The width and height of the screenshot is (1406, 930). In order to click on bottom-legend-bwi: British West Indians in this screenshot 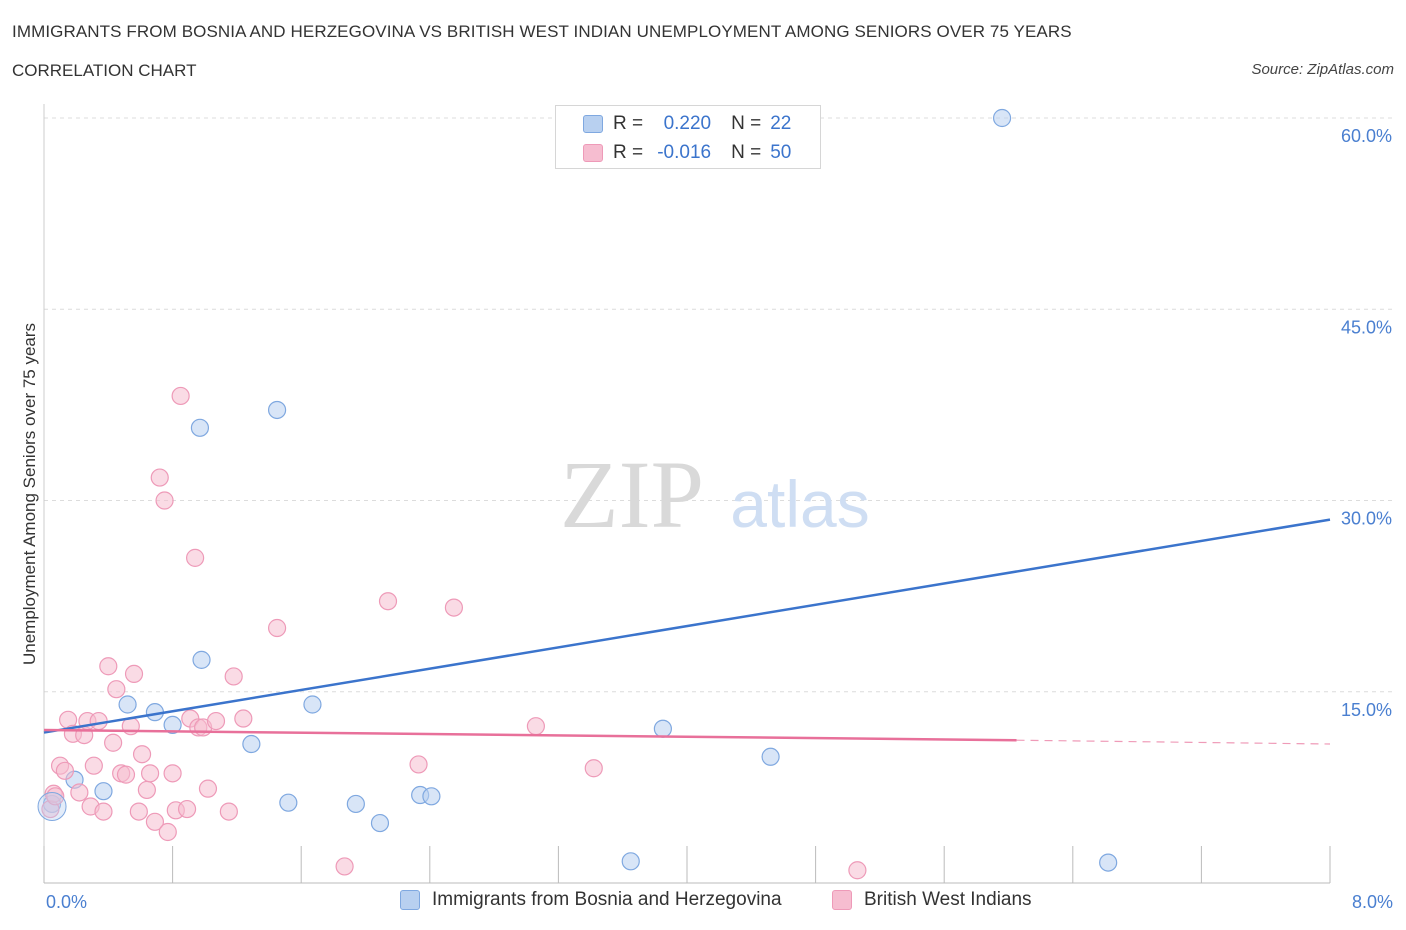, I will do `click(932, 900)`.